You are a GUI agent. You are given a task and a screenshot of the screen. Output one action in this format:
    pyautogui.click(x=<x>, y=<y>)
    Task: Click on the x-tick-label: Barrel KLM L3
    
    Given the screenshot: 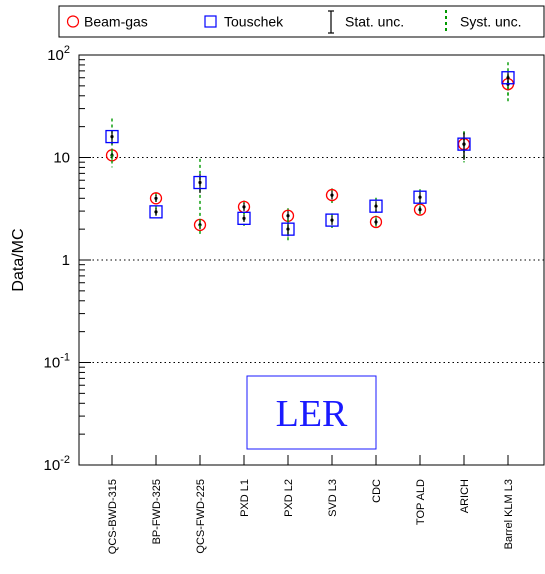 What is the action you would take?
    pyautogui.click(x=509, y=514)
    